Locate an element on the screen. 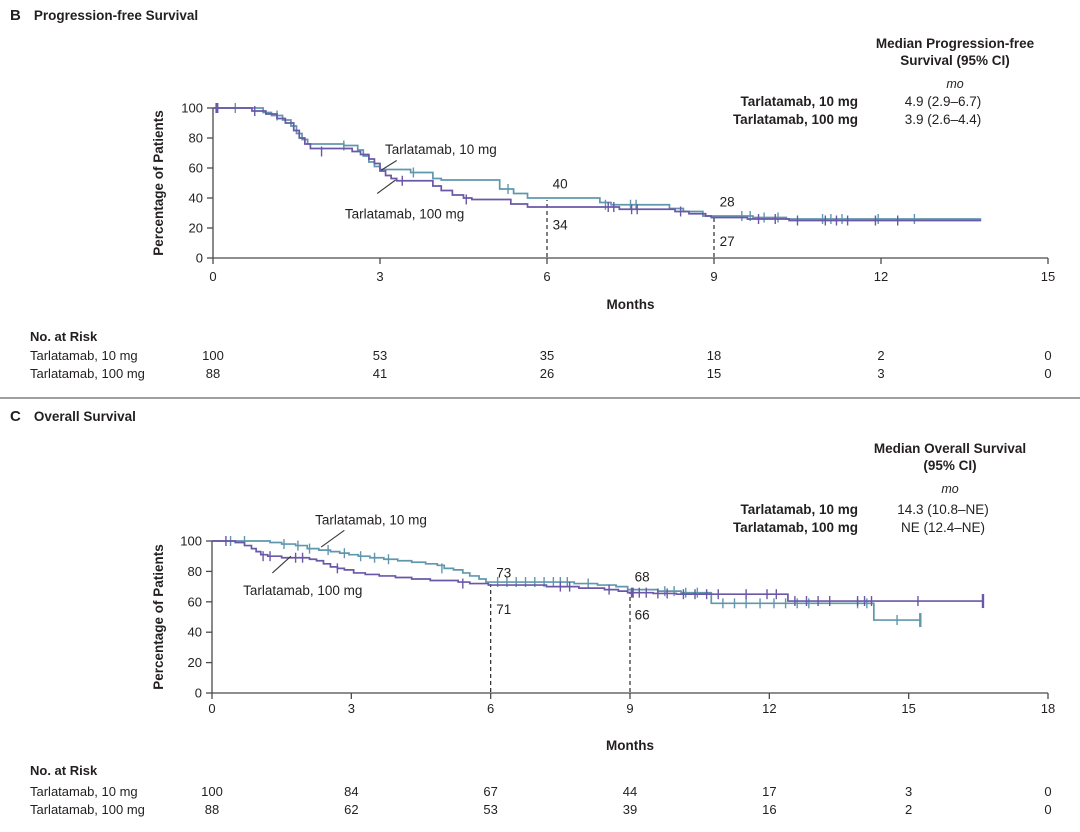 The width and height of the screenshot is (1080, 832). risk-count: 41 is located at coordinates (380, 373).